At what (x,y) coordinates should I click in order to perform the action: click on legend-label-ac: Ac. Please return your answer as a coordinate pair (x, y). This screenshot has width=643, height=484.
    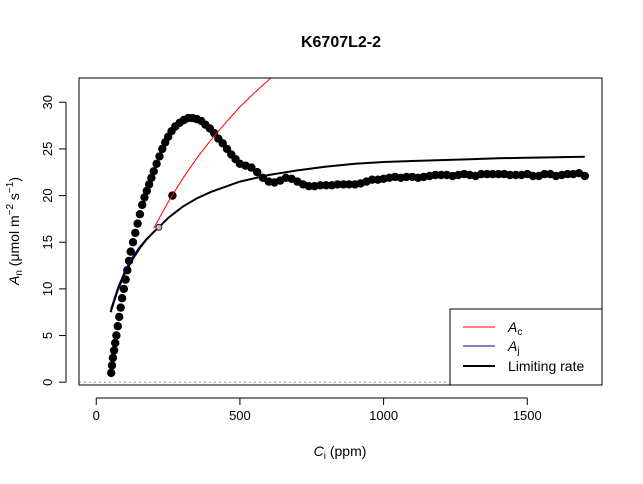
    Looking at the image, I should click on (514, 328).